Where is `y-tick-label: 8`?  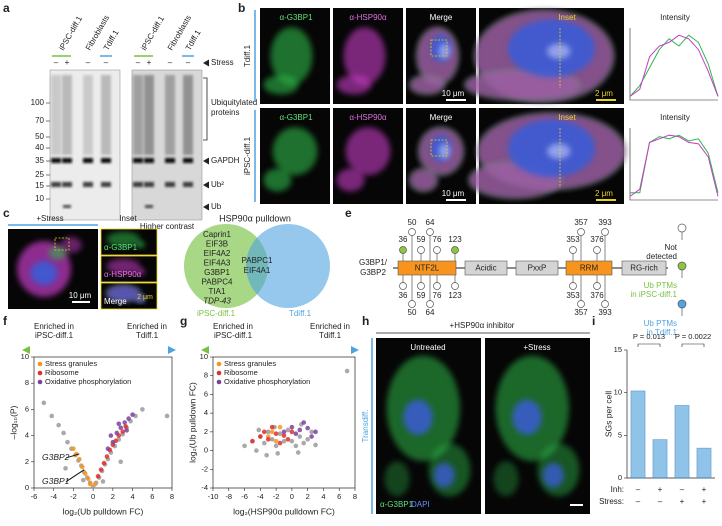
y-tick-label: 8 is located at coordinates (27, 382).